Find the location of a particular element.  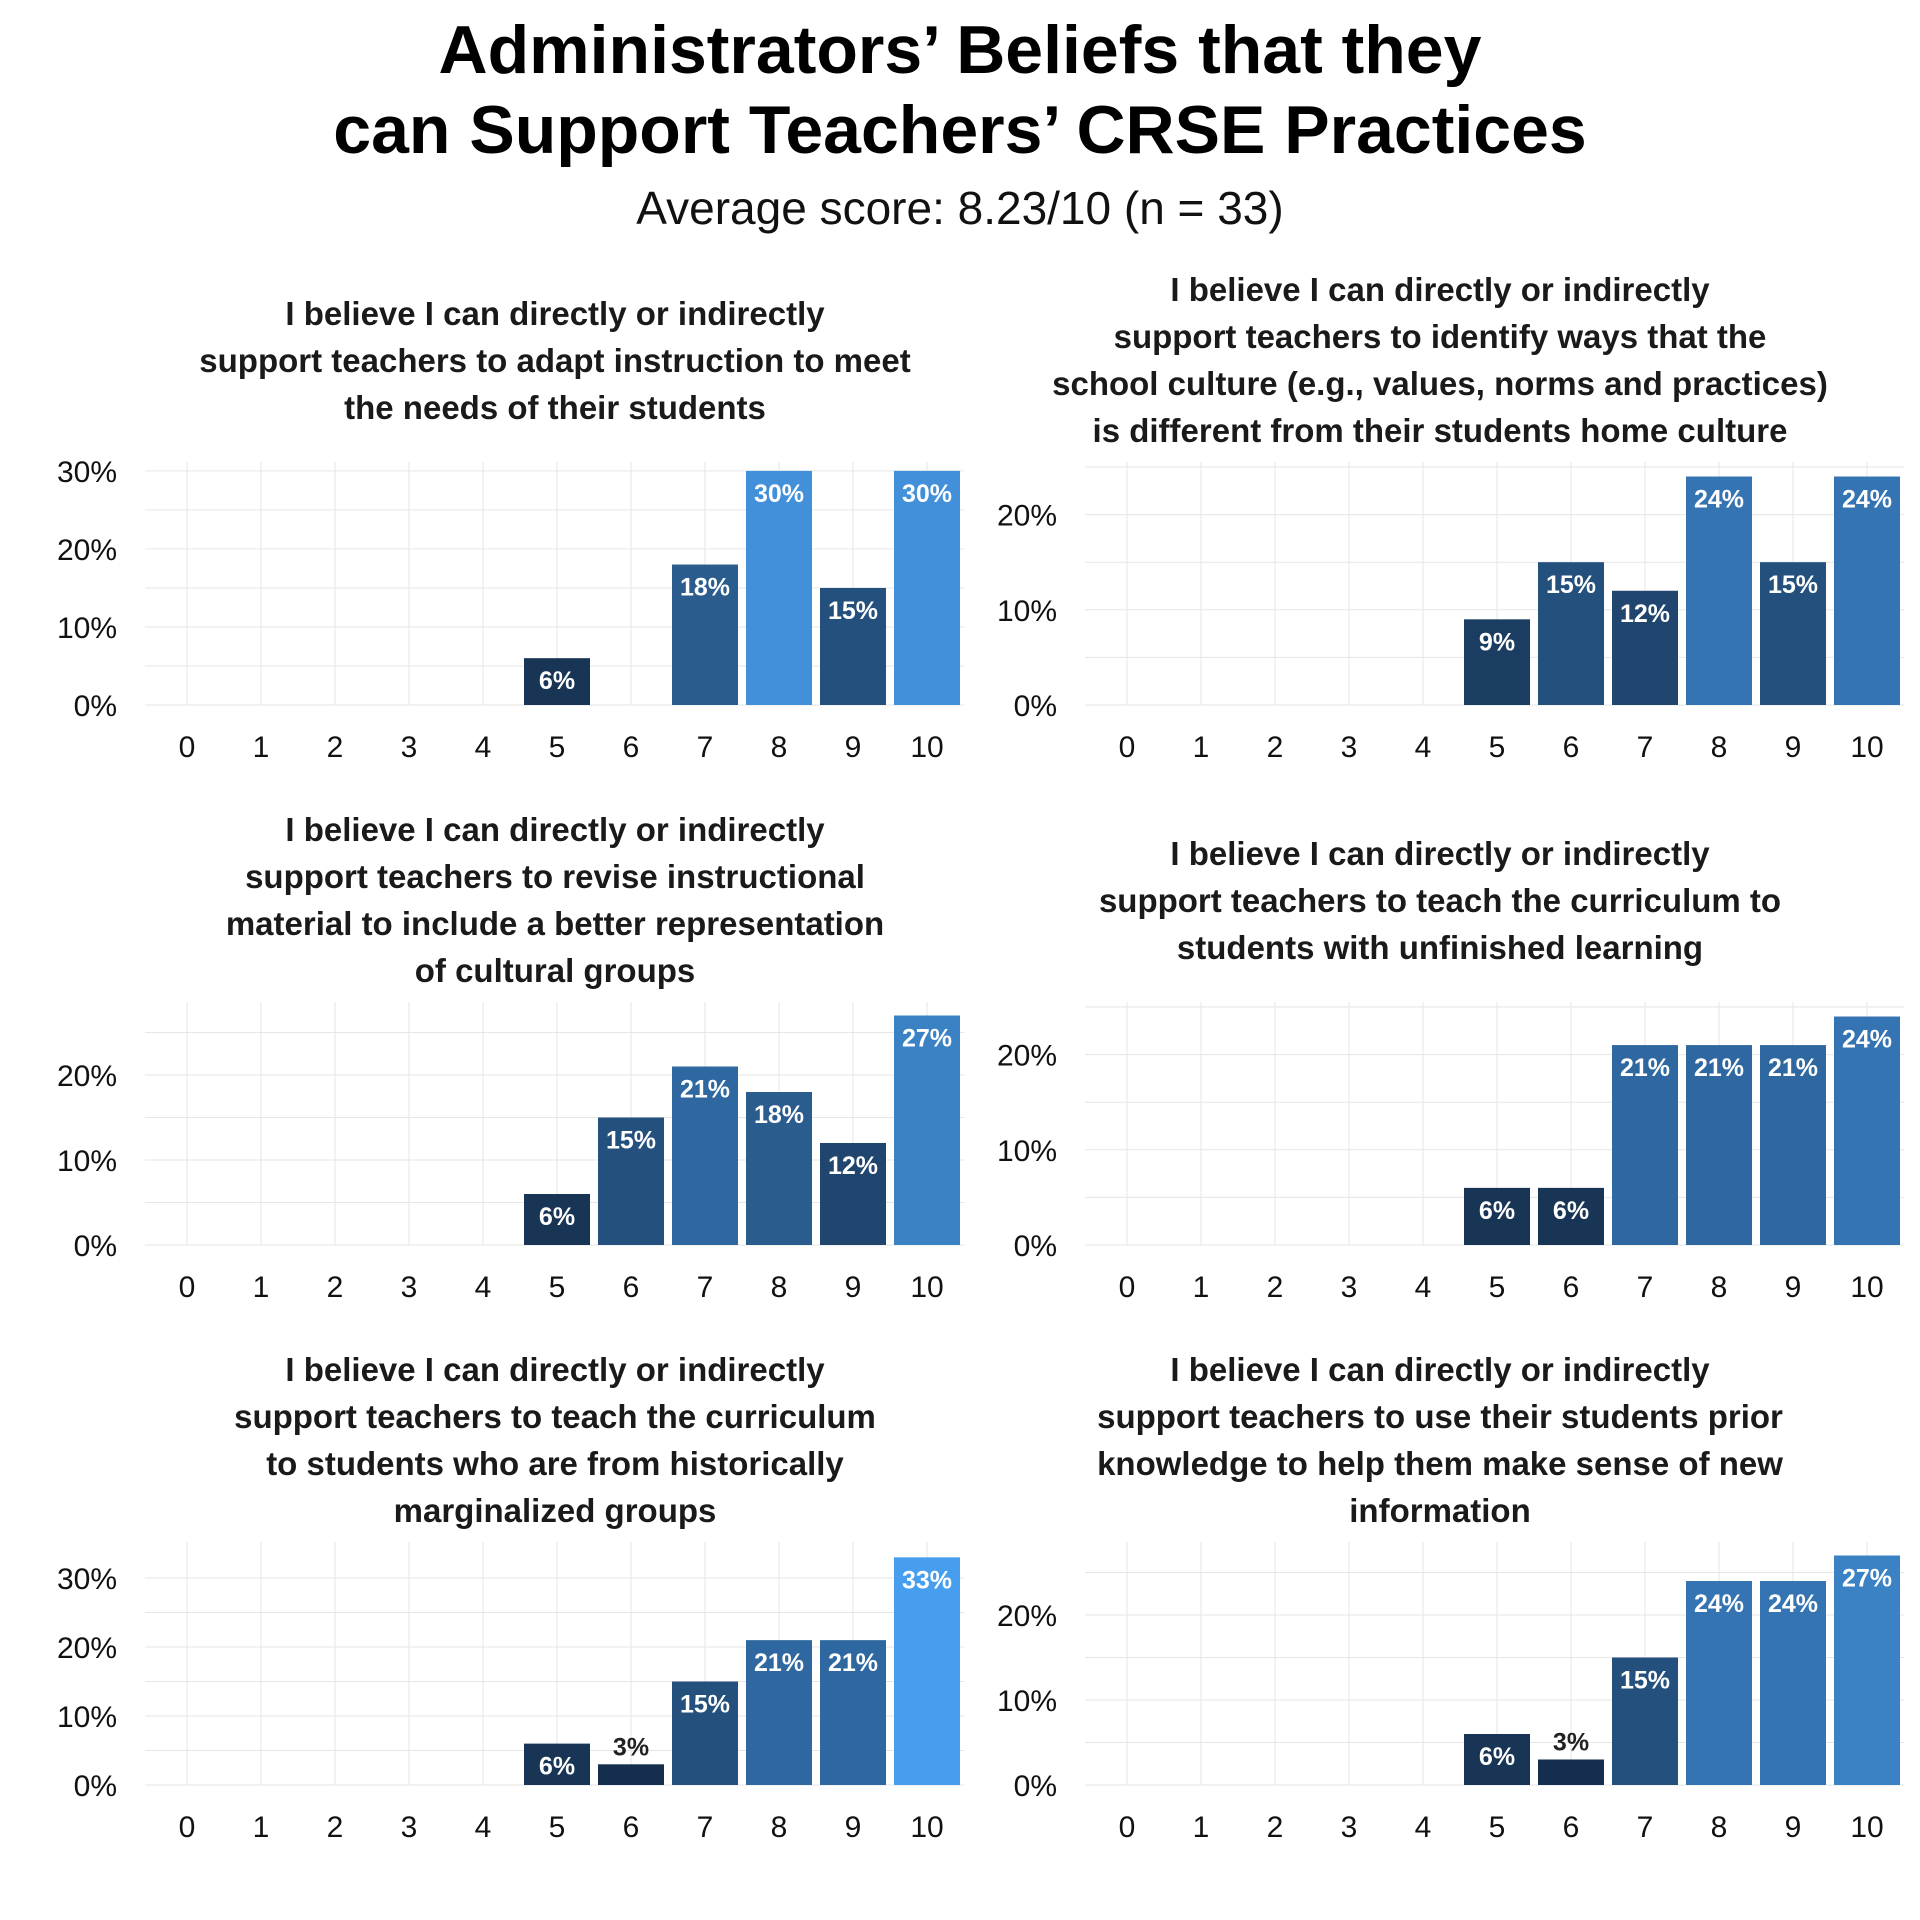

bar-chart: 0% 10% 20% 30% 0 1 2 3 4 5 6 7 8 9 10 6% 3% 15% 21% 21% 33% is located at coordinates (510, 1693).